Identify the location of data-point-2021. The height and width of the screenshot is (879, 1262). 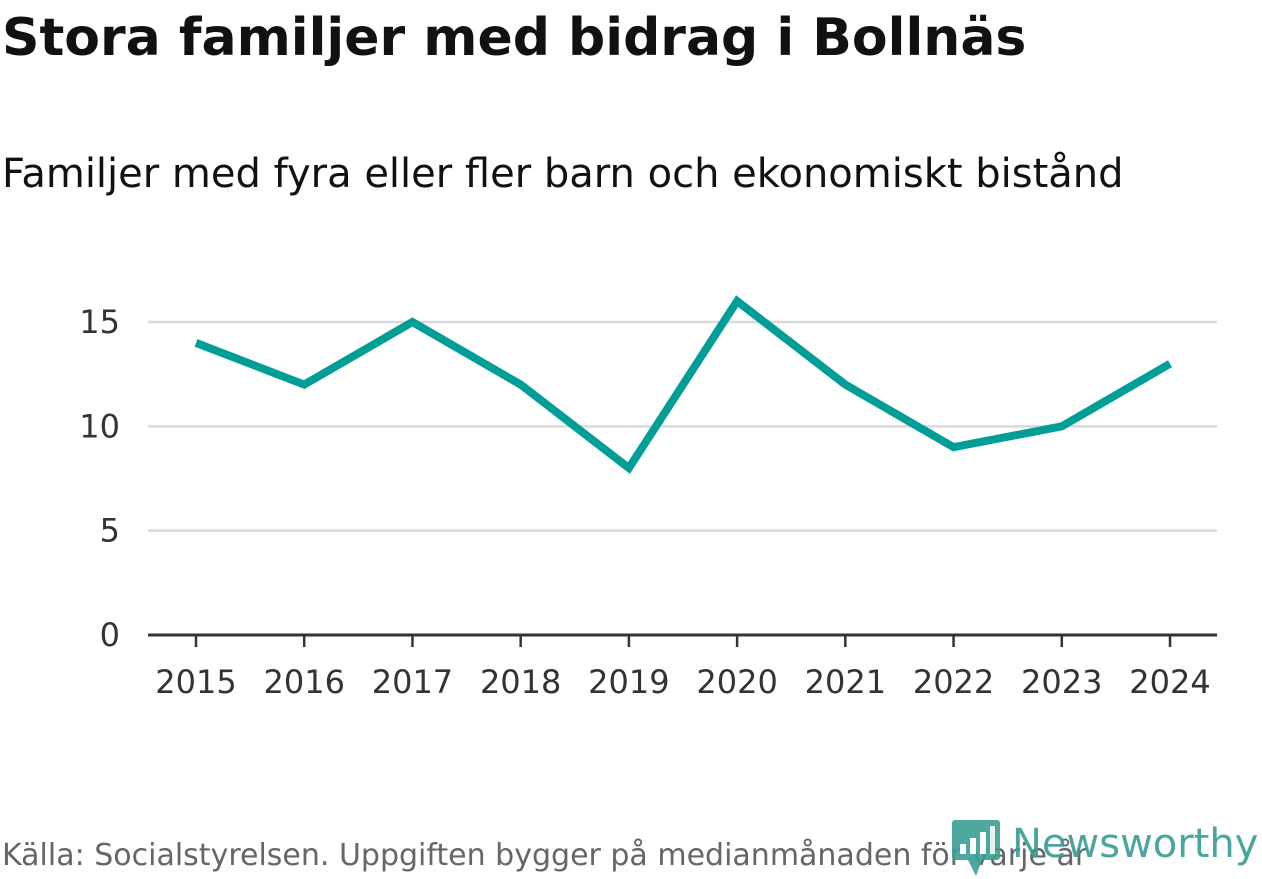
(845, 385).